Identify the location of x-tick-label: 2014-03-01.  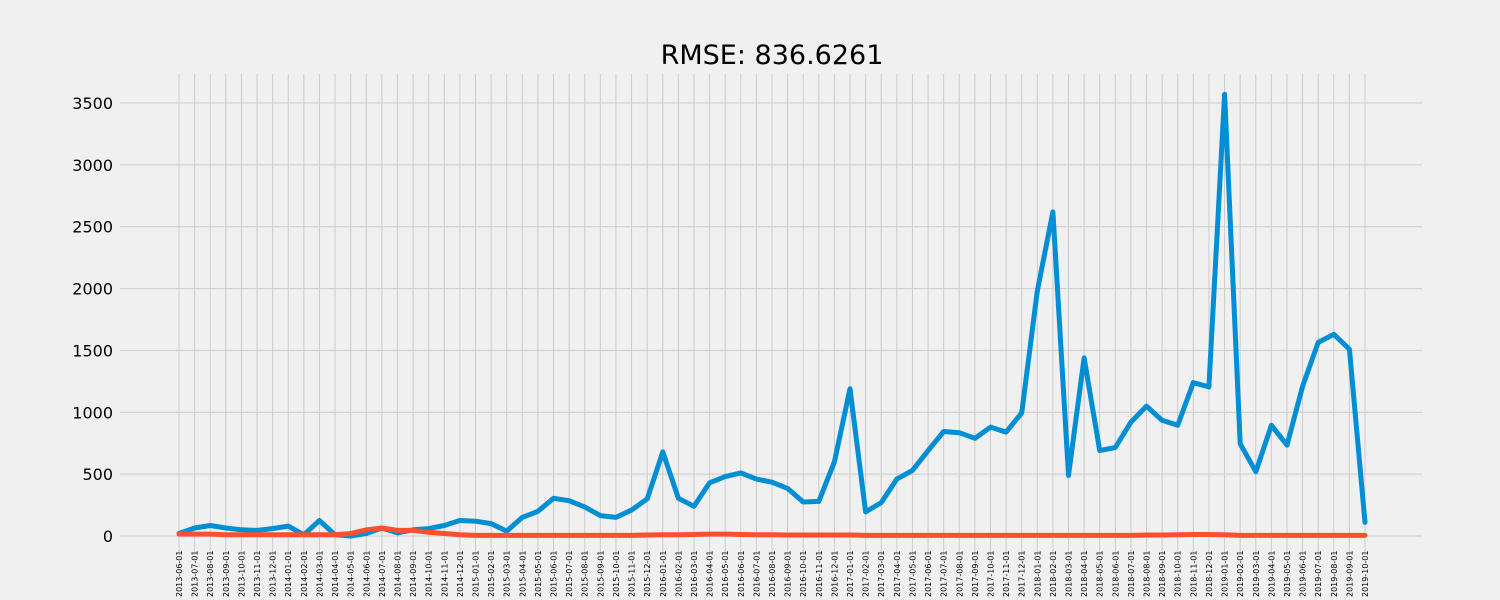
(319, 574).